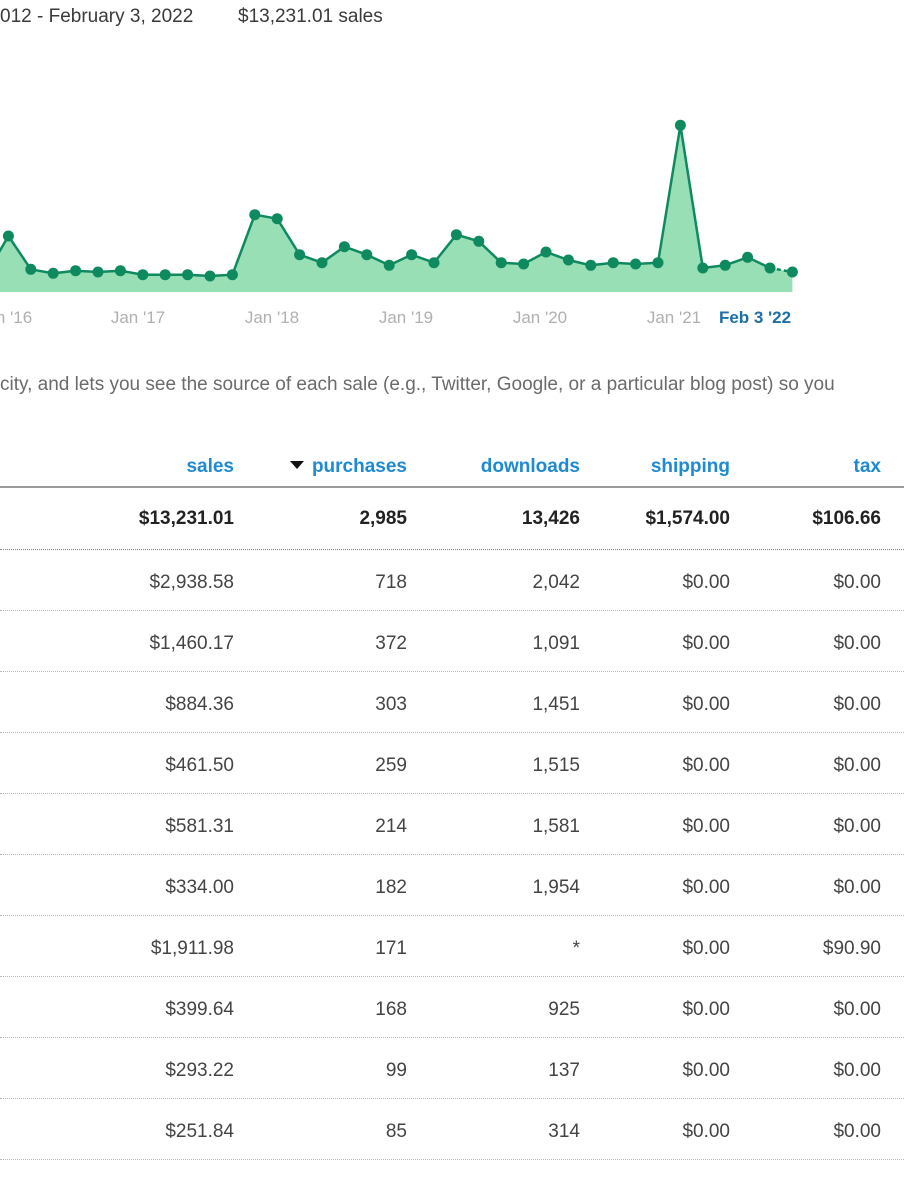 The image size is (914, 1200). I want to click on row-purchases: 259, so click(391, 765).